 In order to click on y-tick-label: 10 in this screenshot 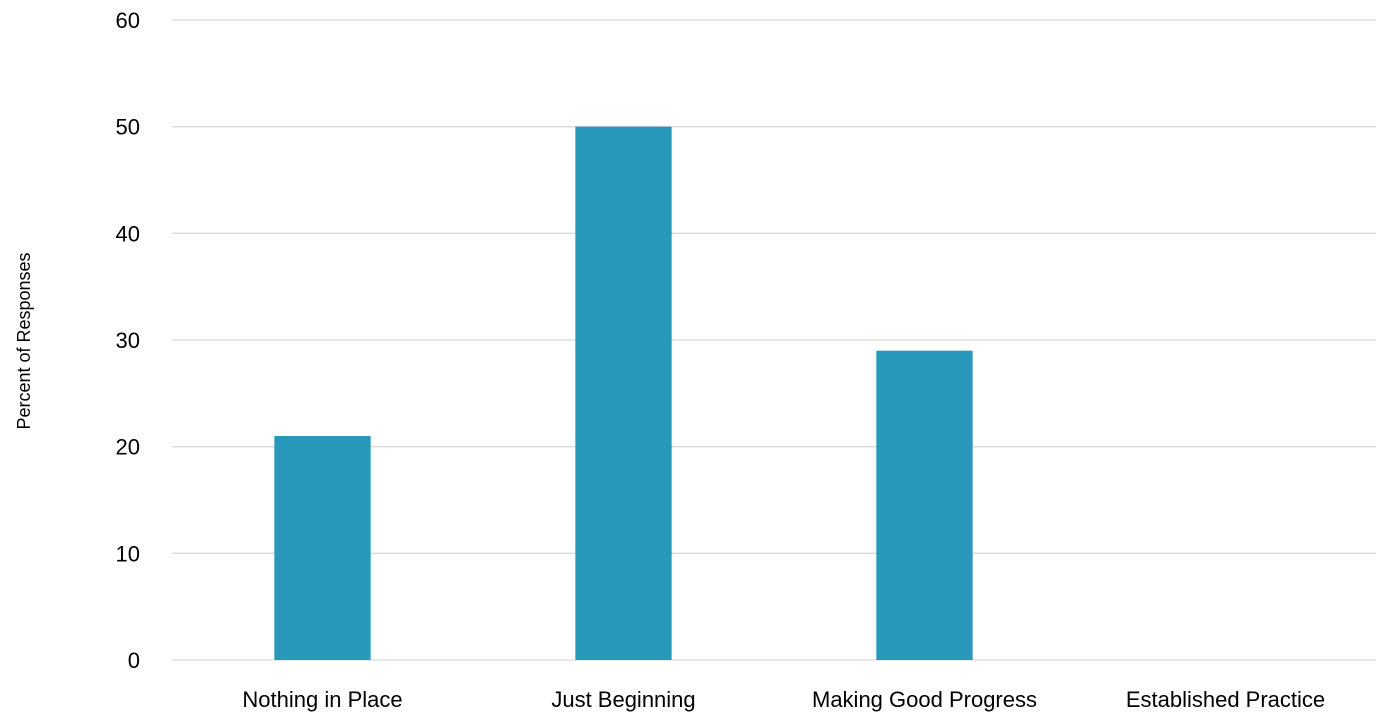, I will do `click(128, 553)`.